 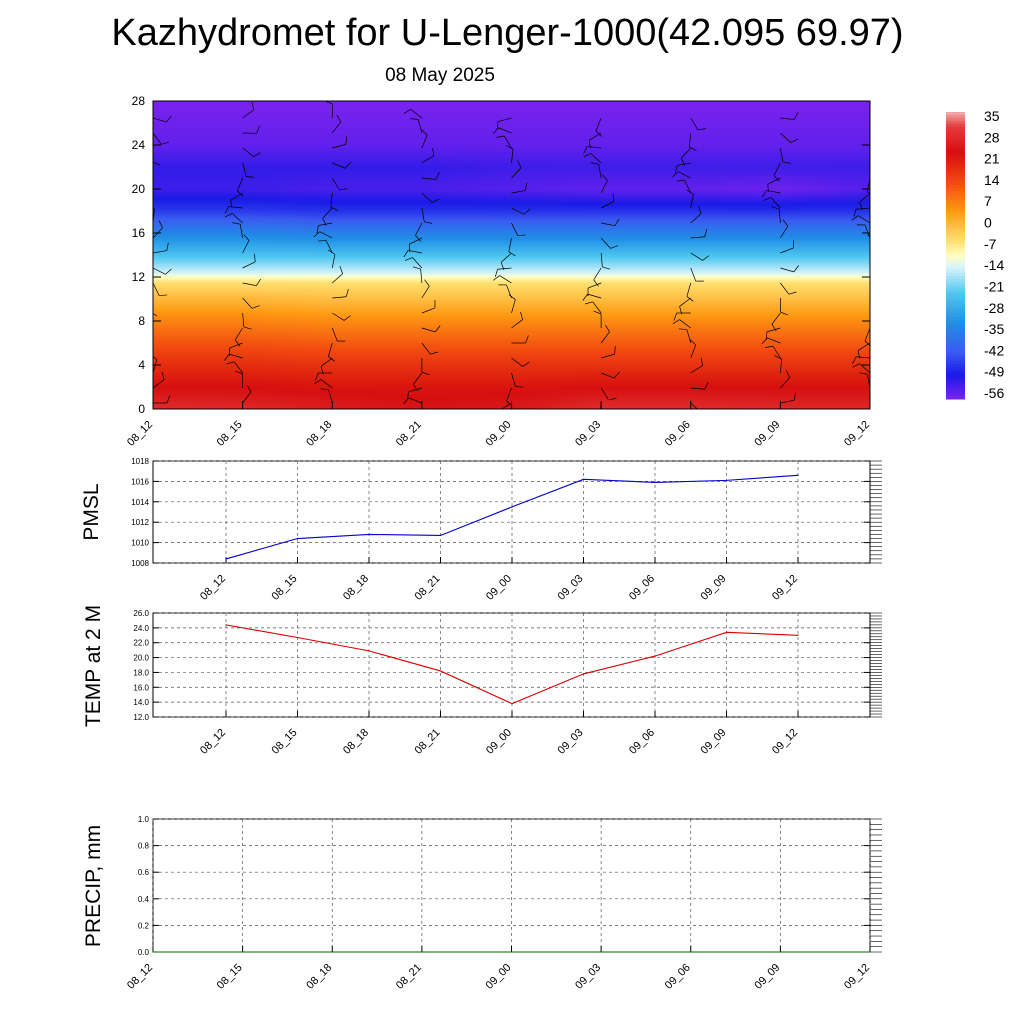 What do you see at coordinates (139, 145) in the screenshot?
I see `y-tick-label: 24` at bounding box center [139, 145].